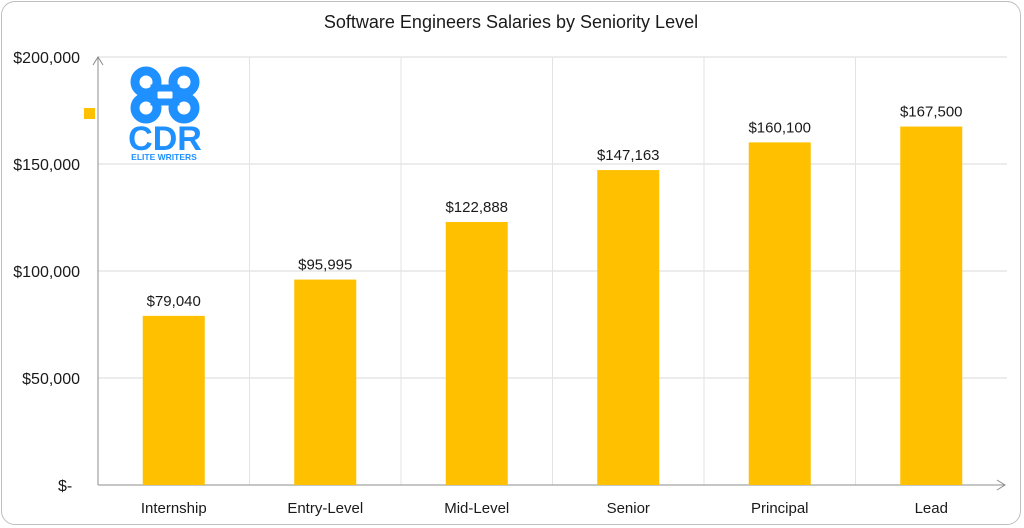 Image resolution: width=1024 pixels, height=528 pixels. What do you see at coordinates (89, 113) in the screenshot?
I see `legend-swatch` at bounding box center [89, 113].